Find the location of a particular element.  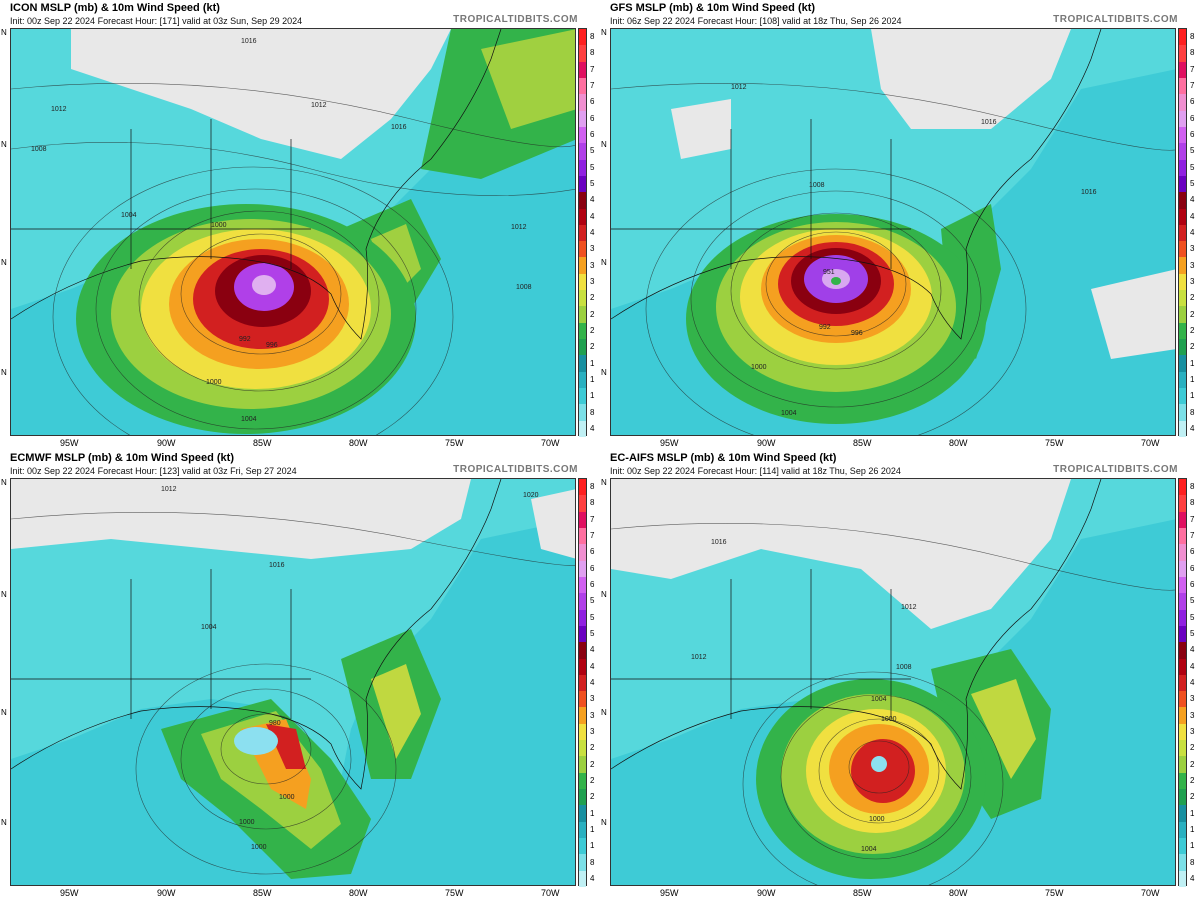

brand-watermark: TROPICALTIDBITS.COM is located at coordinates (1115, 469).